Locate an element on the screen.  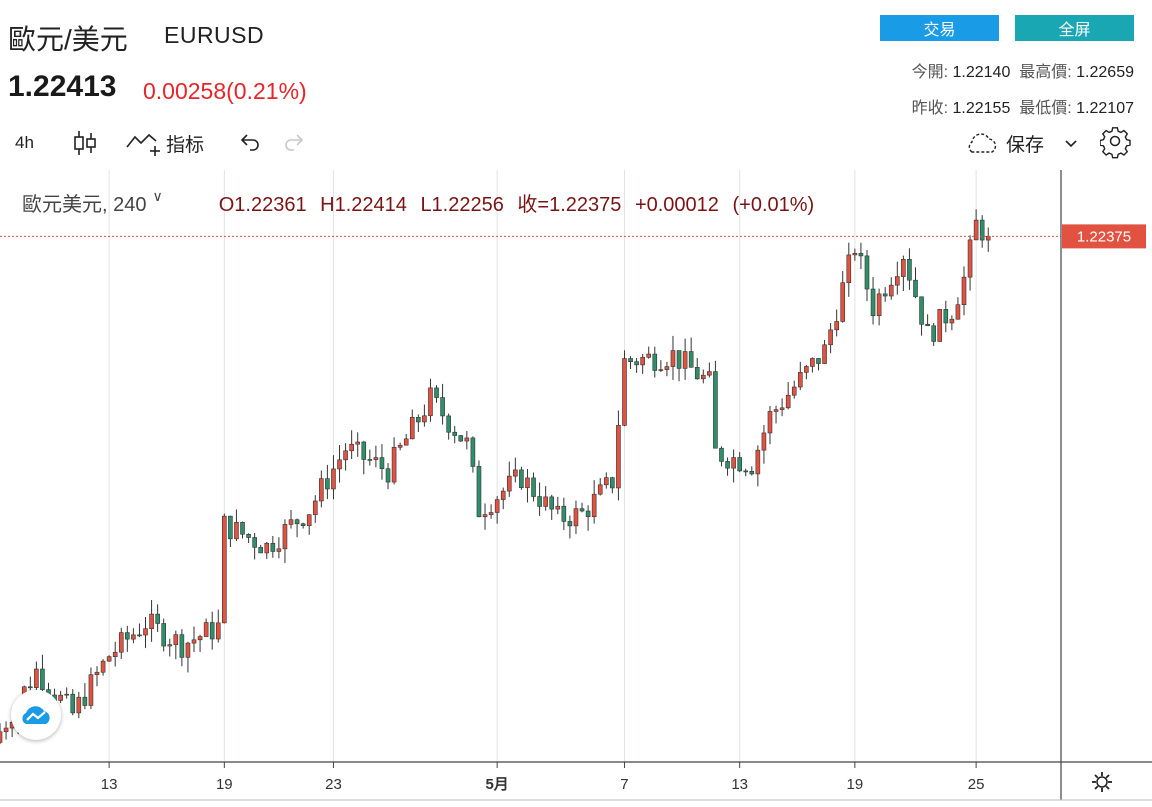
legend-series-name: 歐元美元, 240 is located at coordinates (84, 205).